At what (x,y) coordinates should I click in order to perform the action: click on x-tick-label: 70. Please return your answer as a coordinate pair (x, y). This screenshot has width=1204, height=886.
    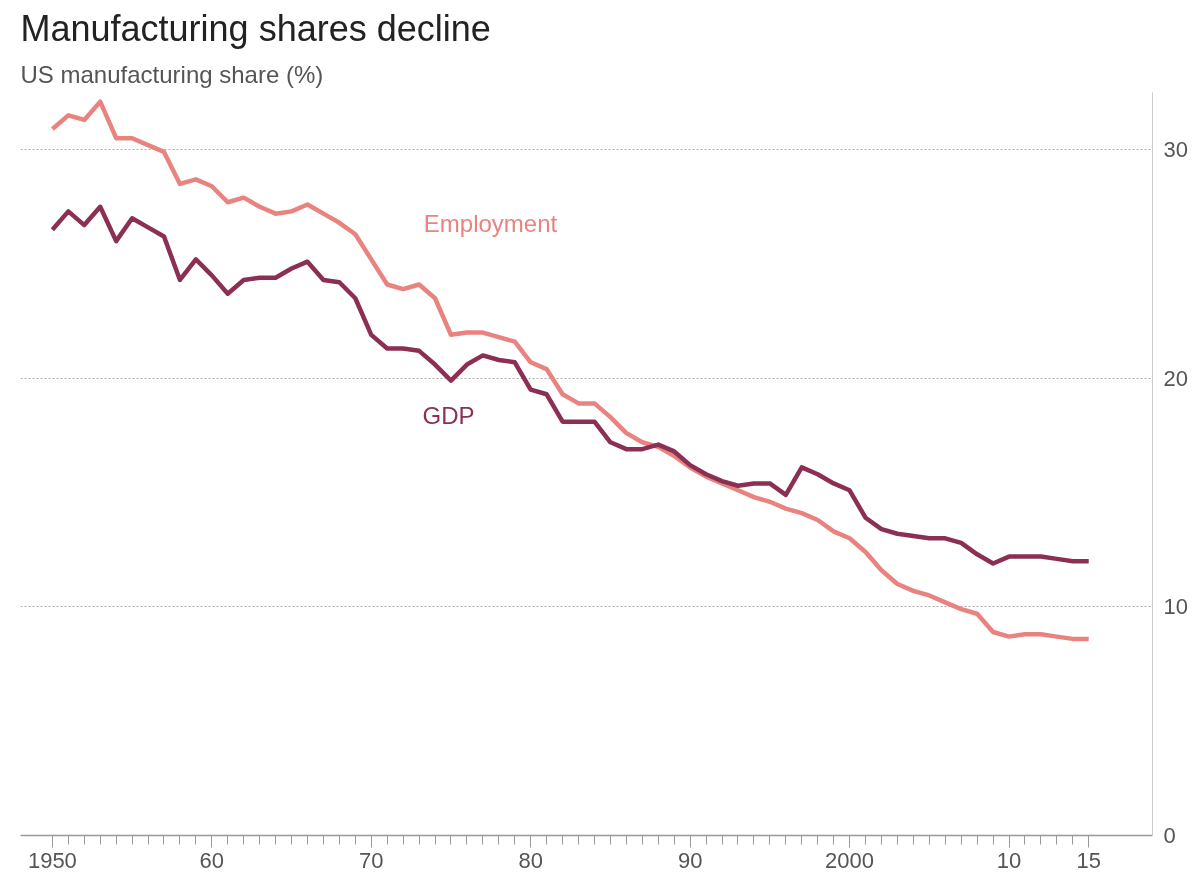
    Looking at the image, I should click on (371, 860).